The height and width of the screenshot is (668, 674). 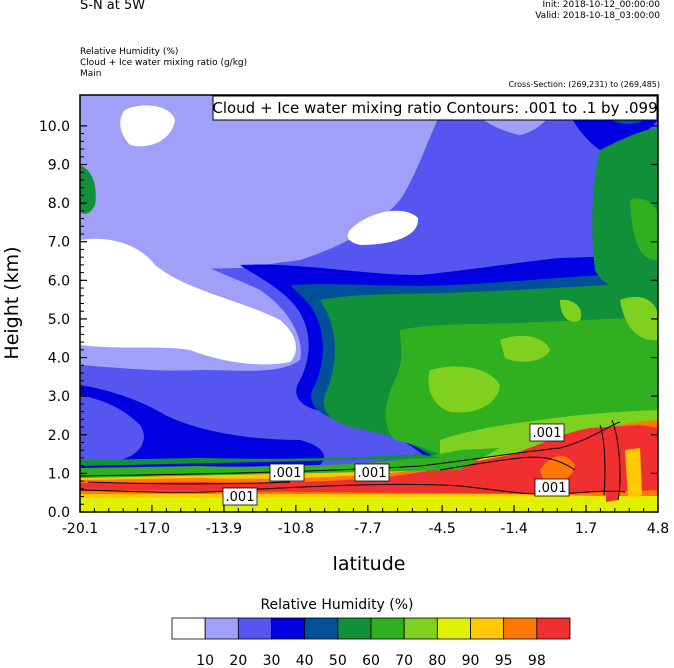 What do you see at coordinates (205, 660) in the screenshot?
I see `colorbar-label: 10` at bounding box center [205, 660].